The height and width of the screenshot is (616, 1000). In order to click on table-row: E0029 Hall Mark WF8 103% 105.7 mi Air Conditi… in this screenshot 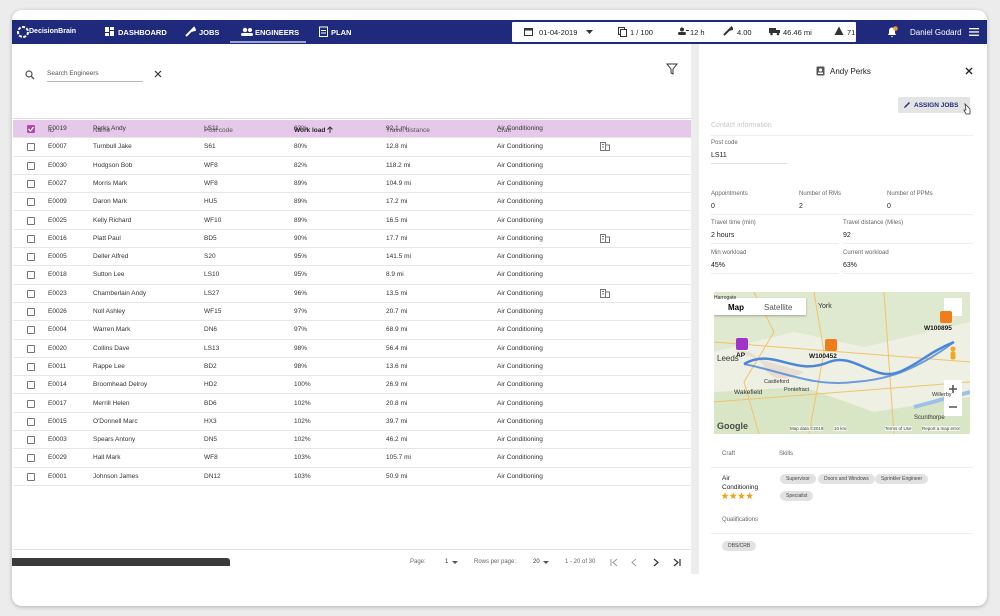, I will do `click(352, 458)`.